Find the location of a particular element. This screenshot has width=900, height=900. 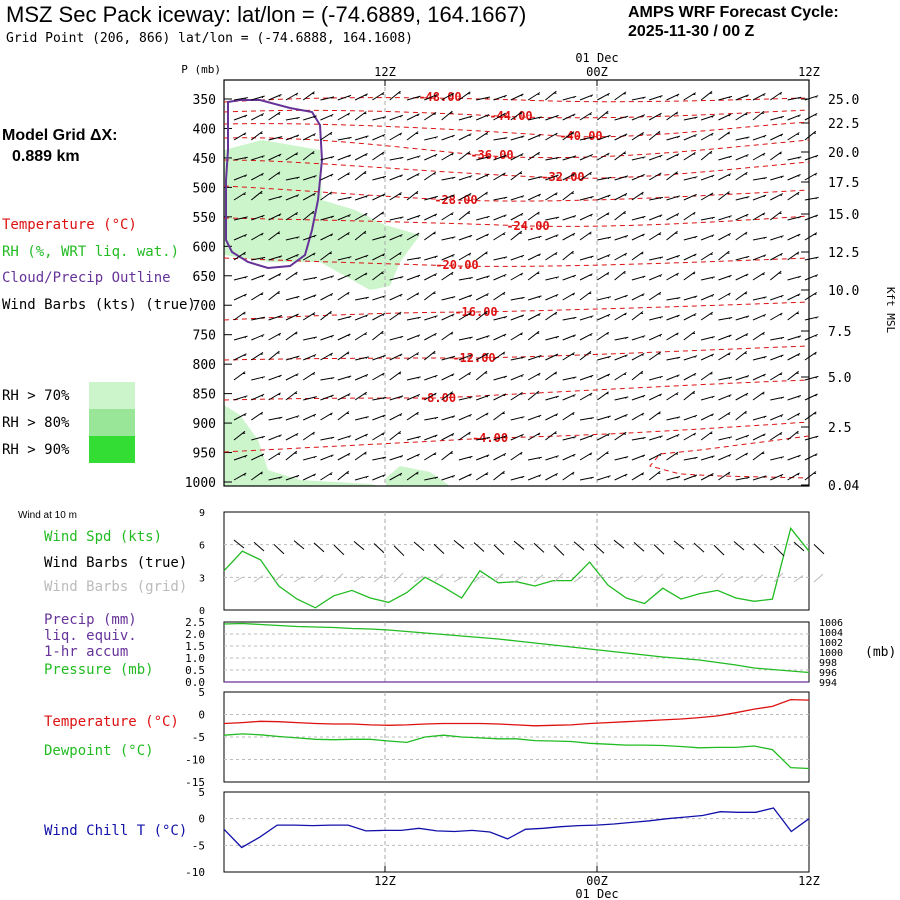

height-tick-label: 2.5 is located at coordinates (839, 428).